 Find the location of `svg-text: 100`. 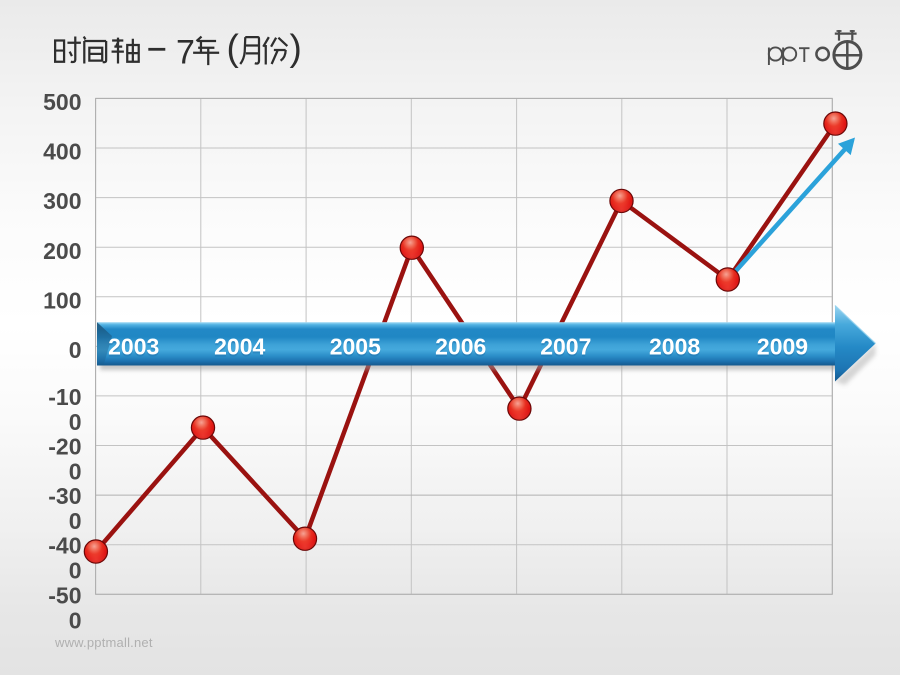

svg-text: 100 is located at coordinates (62, 300).